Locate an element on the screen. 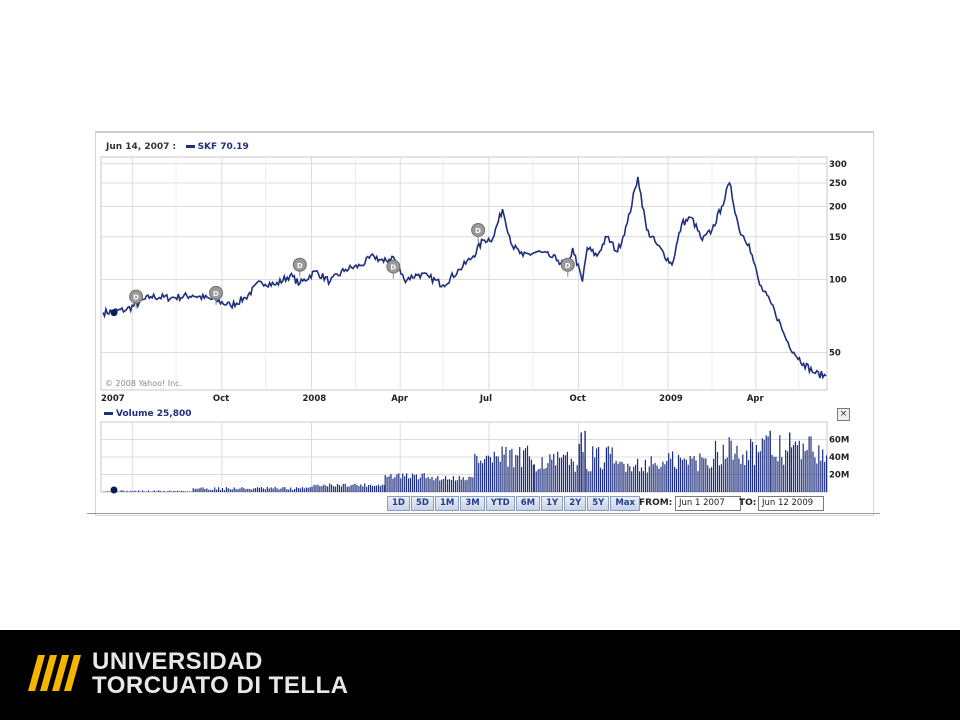 This screenshot has height=720, width=960. range-button-5y: 5Y is located at coordinates (598, 503).